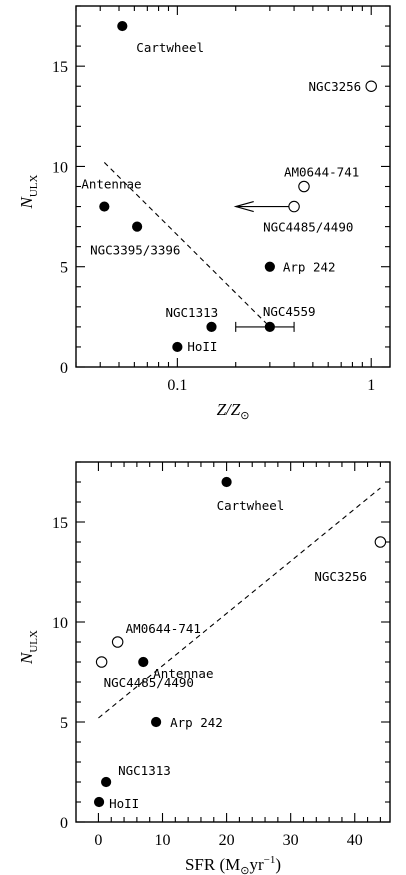  What do you see at coordinates (163, 840) in the screenshot?
I see `x-tick-label: 10` at bounding box center [163, 840].